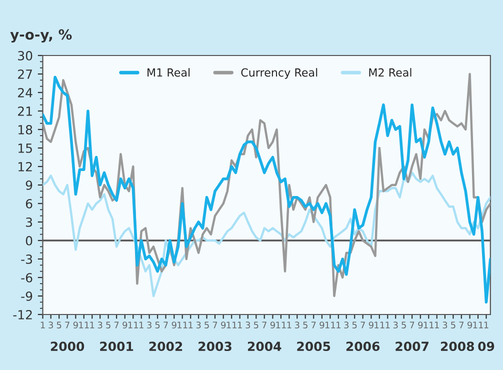  What do you see at coordinates (165, 347) in the screenshot?
I see `x2-tick-label: 2002` at bounding box center [165, 347].